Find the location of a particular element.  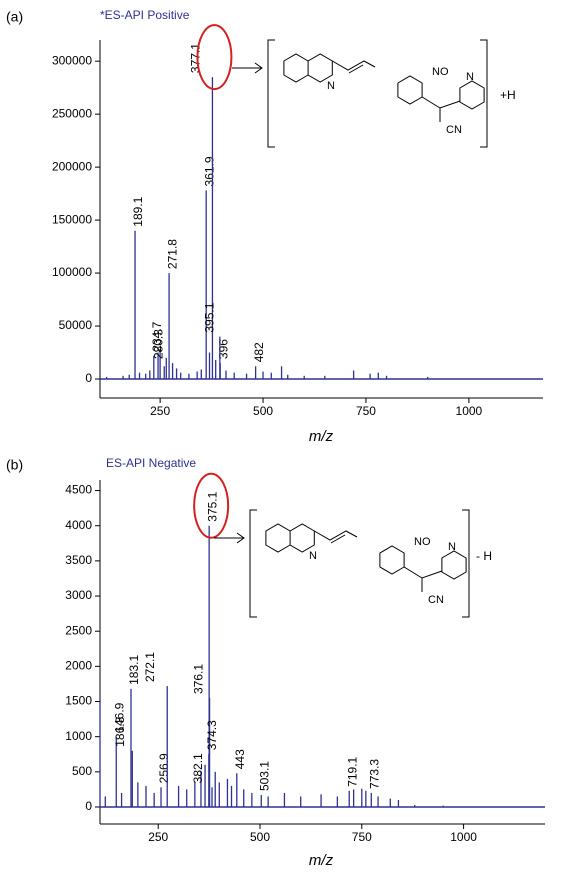

peak-label: 280.3 is located at coordinates (158, 344).